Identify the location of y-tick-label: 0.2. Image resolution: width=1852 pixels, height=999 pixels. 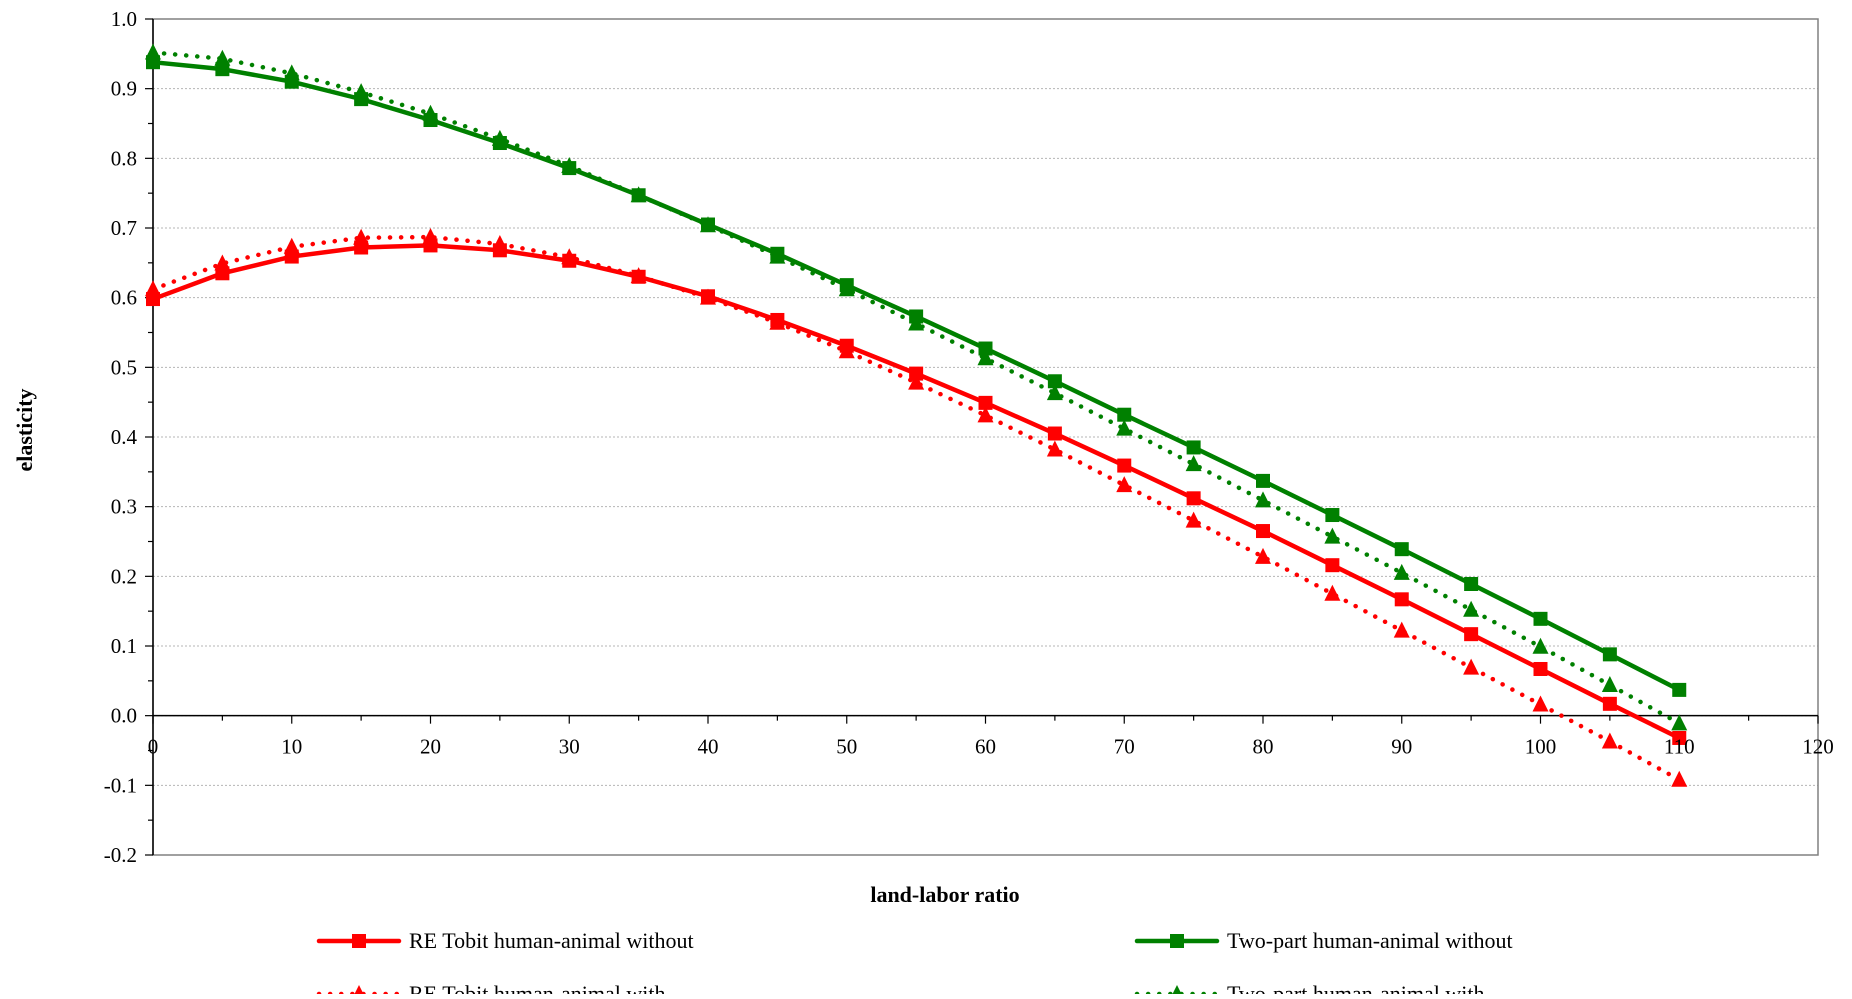
(124, 576).